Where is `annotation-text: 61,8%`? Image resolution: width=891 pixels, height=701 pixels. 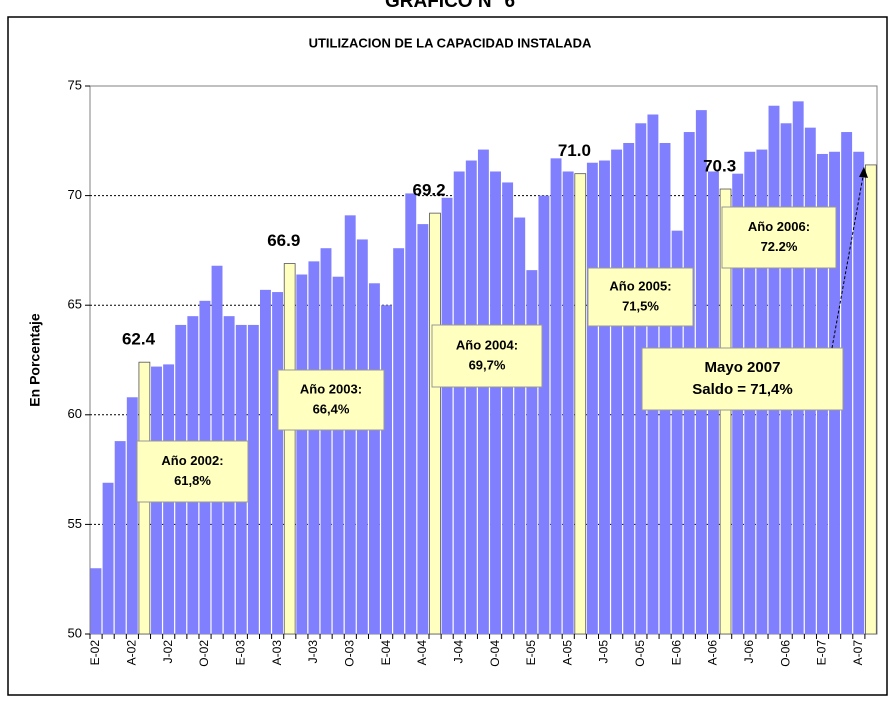 annotation-text: 61,8% is located at coordinates (192, 480).